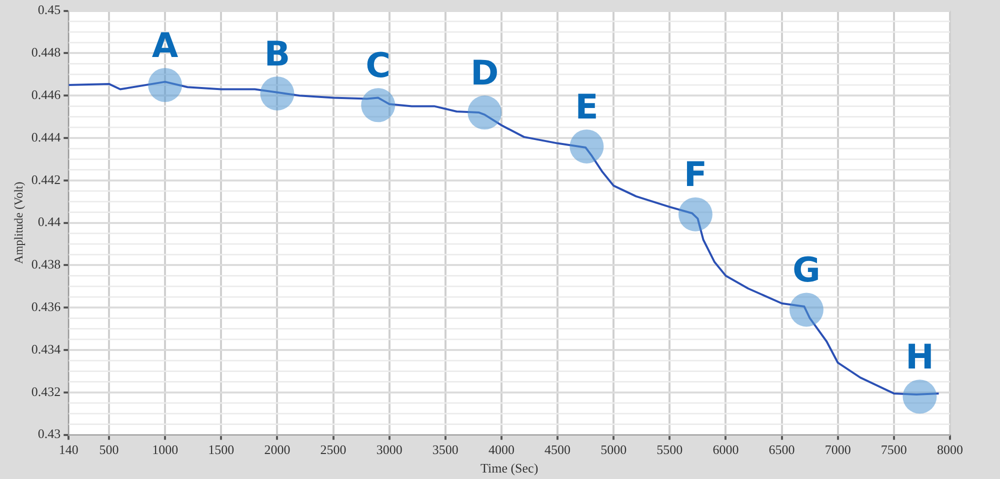 The image size is (1000, 479). I want to click on y-tick-label: 0.442, so click(46, 179).